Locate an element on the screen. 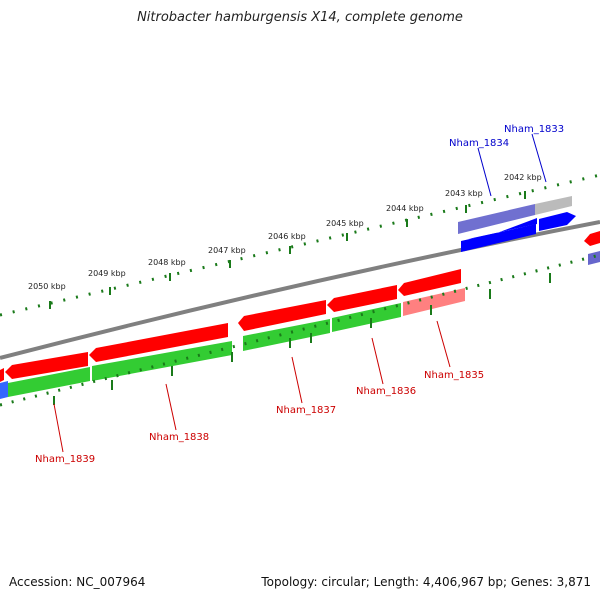  kbp-label-2049: 2049 kbp is located at coordinates (107, 273).